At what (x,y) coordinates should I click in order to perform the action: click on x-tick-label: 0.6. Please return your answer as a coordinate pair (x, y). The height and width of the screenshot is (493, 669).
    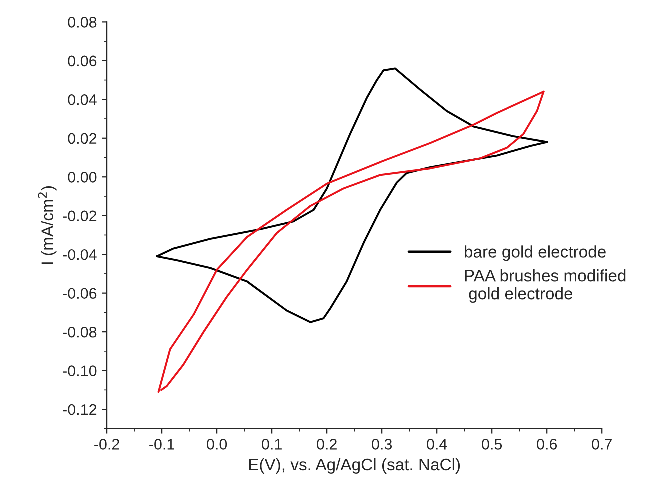
    Looking at the image, I should click on (547, 444).